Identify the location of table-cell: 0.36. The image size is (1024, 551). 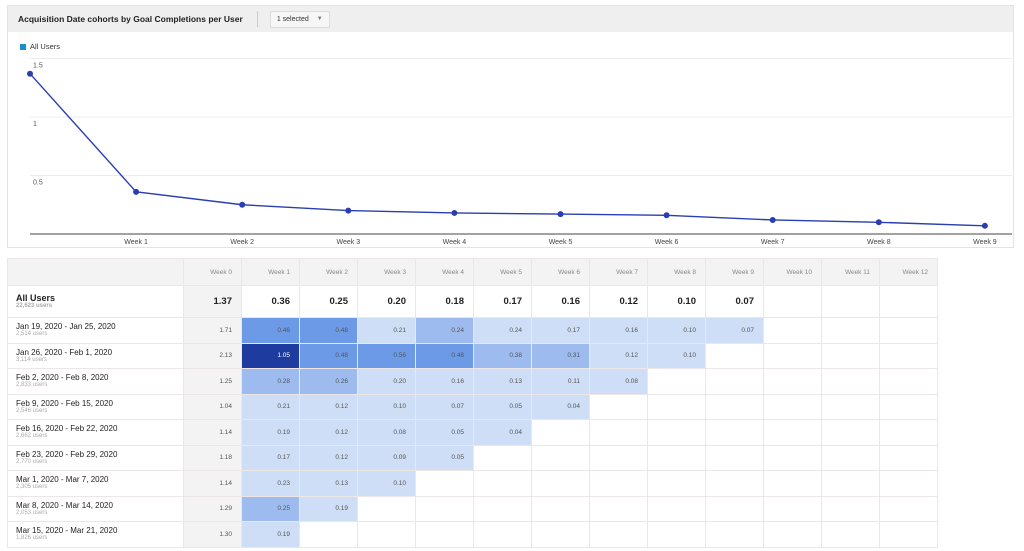
(270, 301).